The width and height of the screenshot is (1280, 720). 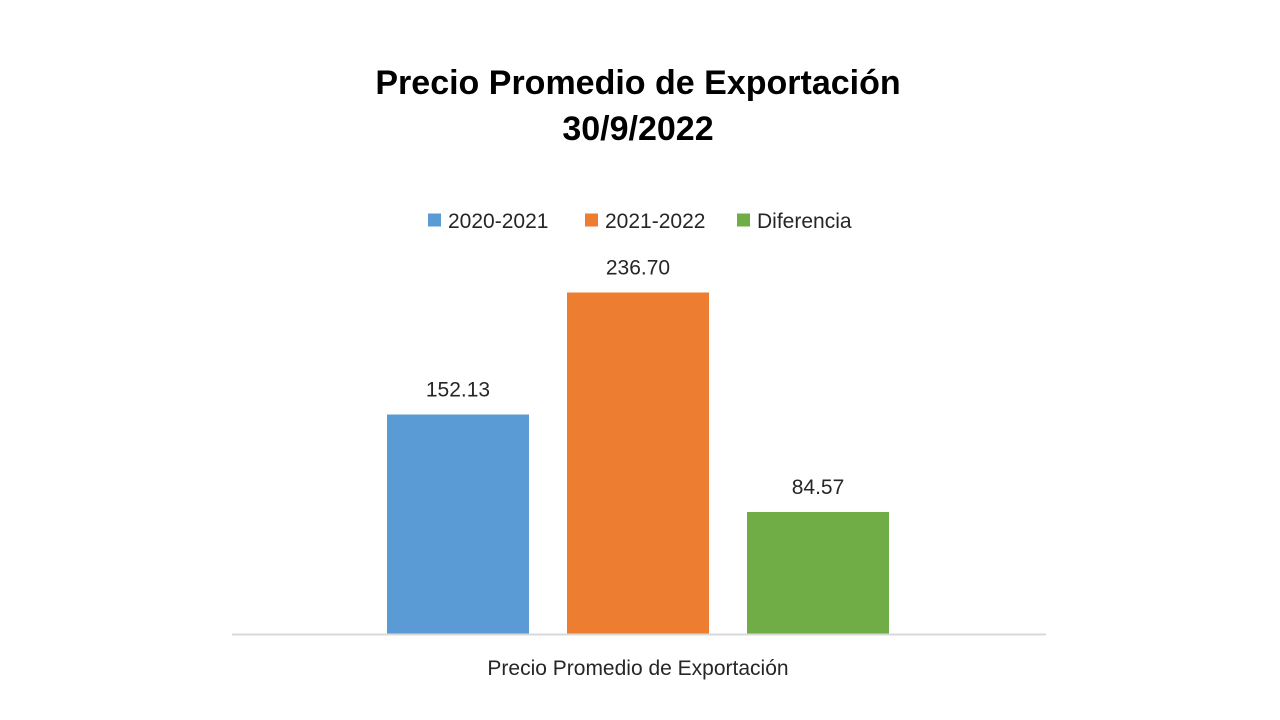 I want to click on chart-legend: 2020-2021 2021-2022 Diferencia, so click(x=640, y=221).